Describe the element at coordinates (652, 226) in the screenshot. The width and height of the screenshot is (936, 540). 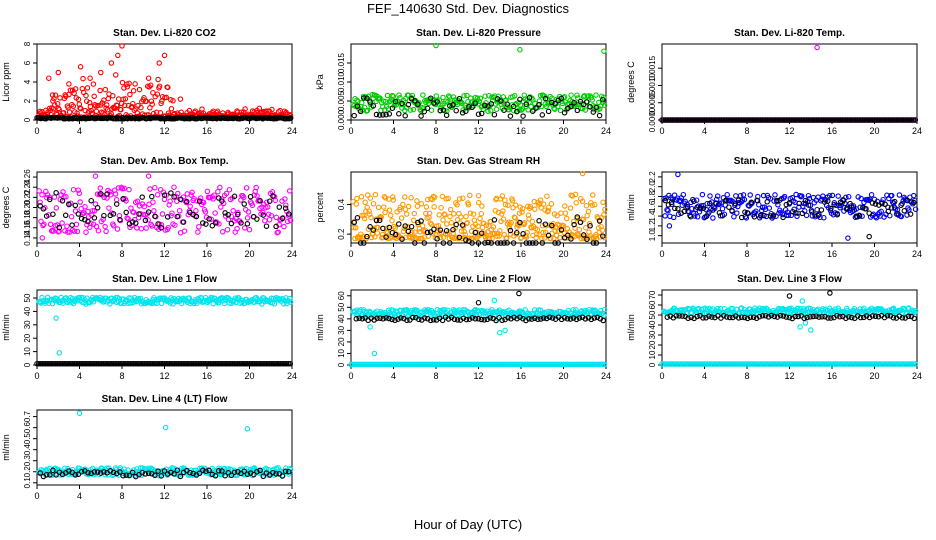
I see `y-tick-label: 1.2` at that location.